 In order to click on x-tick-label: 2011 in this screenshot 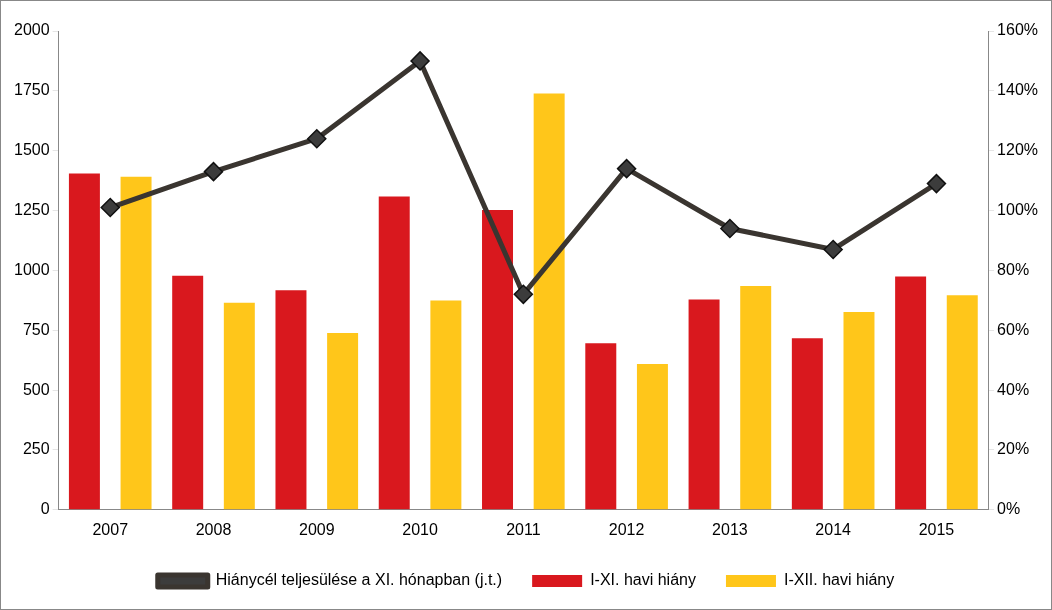, I will do `click(523, 529)`.